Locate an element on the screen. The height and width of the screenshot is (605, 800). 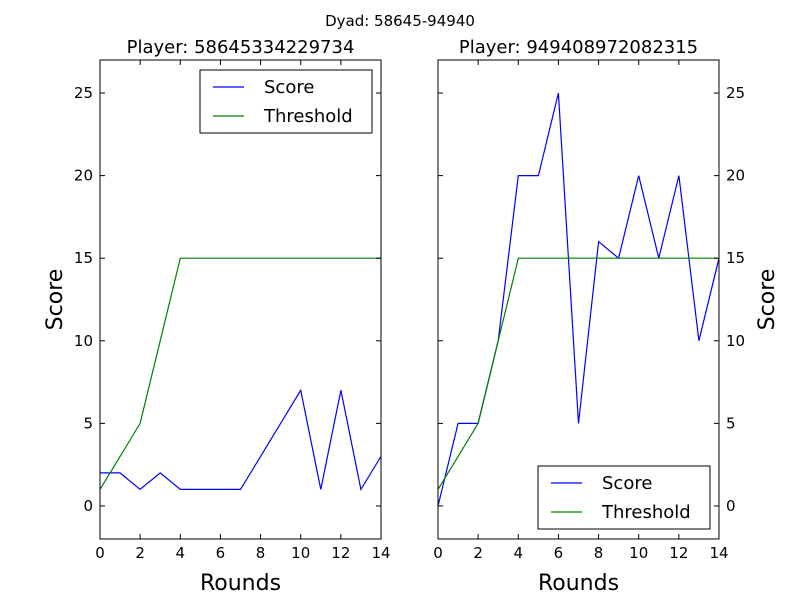
panel-title: Player: 58645334229734 is located at coordinates (241, 47).